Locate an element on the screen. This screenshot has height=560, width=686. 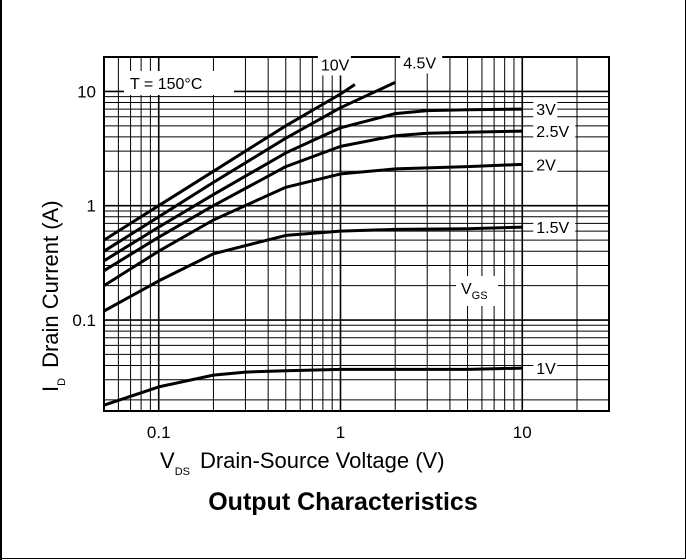
curve-label-3V: 3V is located at coordinates (546, 110).